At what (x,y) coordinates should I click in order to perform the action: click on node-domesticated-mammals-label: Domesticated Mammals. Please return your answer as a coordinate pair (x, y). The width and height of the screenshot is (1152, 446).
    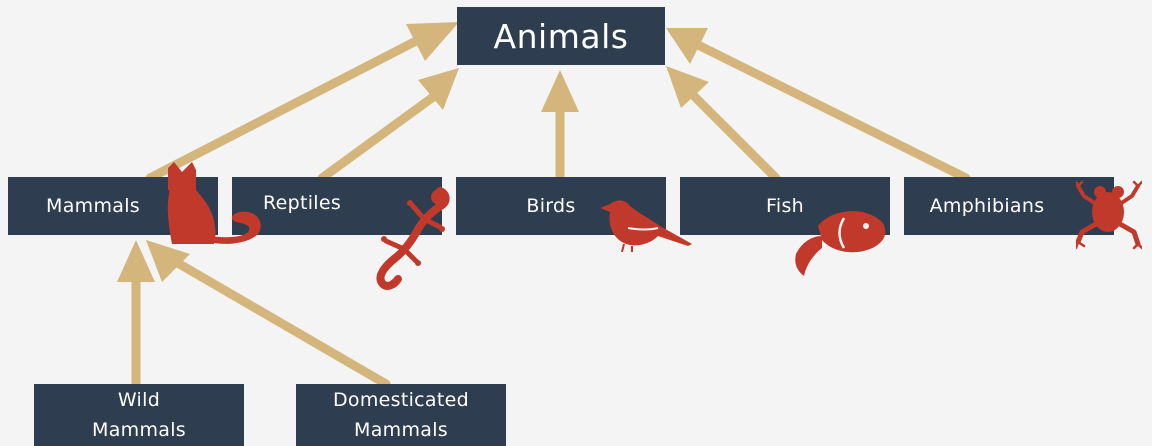
    Looking at the image, I should click on (401, 415).